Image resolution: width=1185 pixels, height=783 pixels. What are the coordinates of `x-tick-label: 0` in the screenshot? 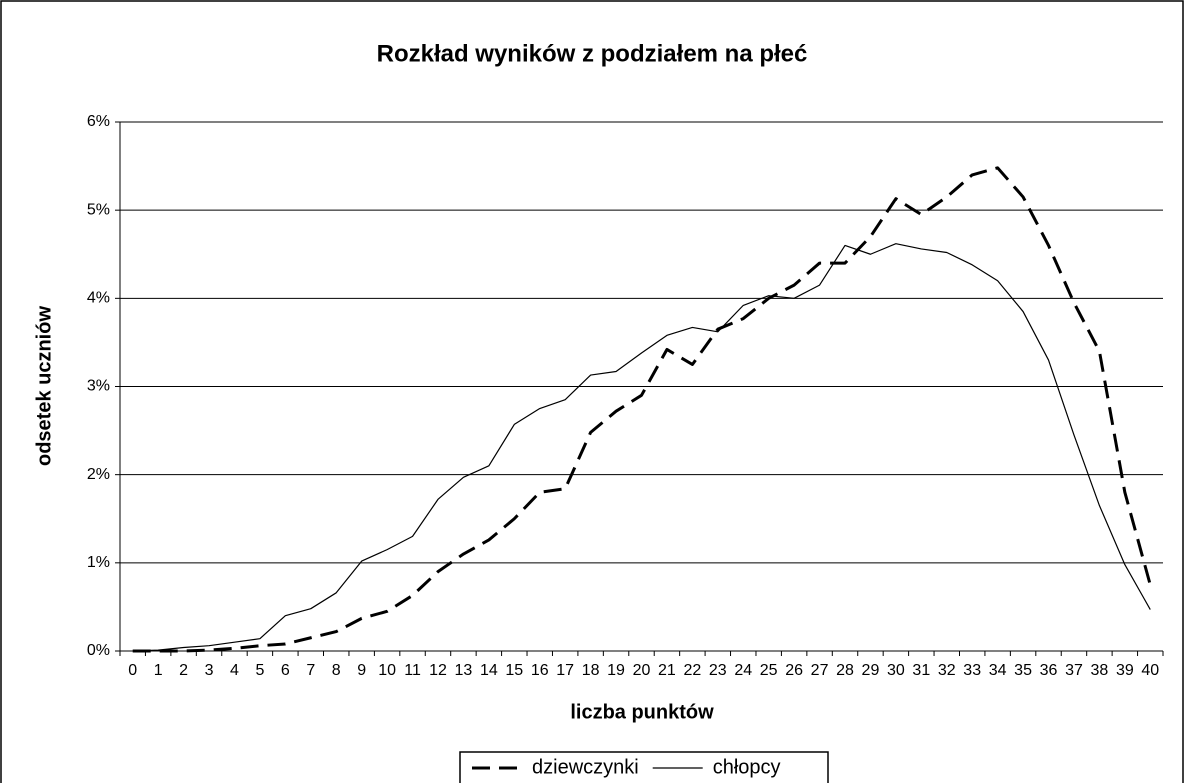 It's located at (132, 670).